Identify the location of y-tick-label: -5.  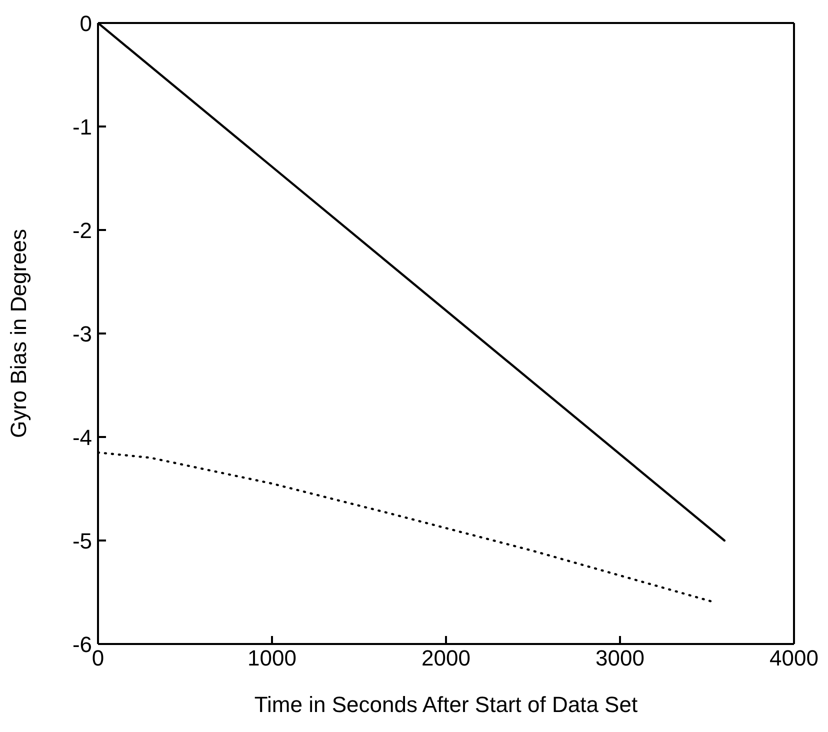
(82, 541).